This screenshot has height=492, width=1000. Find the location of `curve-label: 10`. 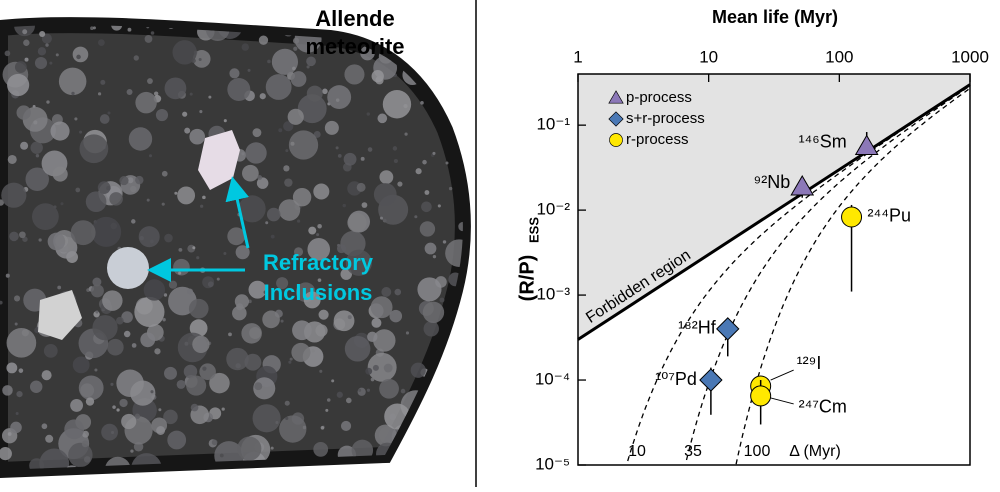

curve-label: 10 is located at coordinates (637, 451).